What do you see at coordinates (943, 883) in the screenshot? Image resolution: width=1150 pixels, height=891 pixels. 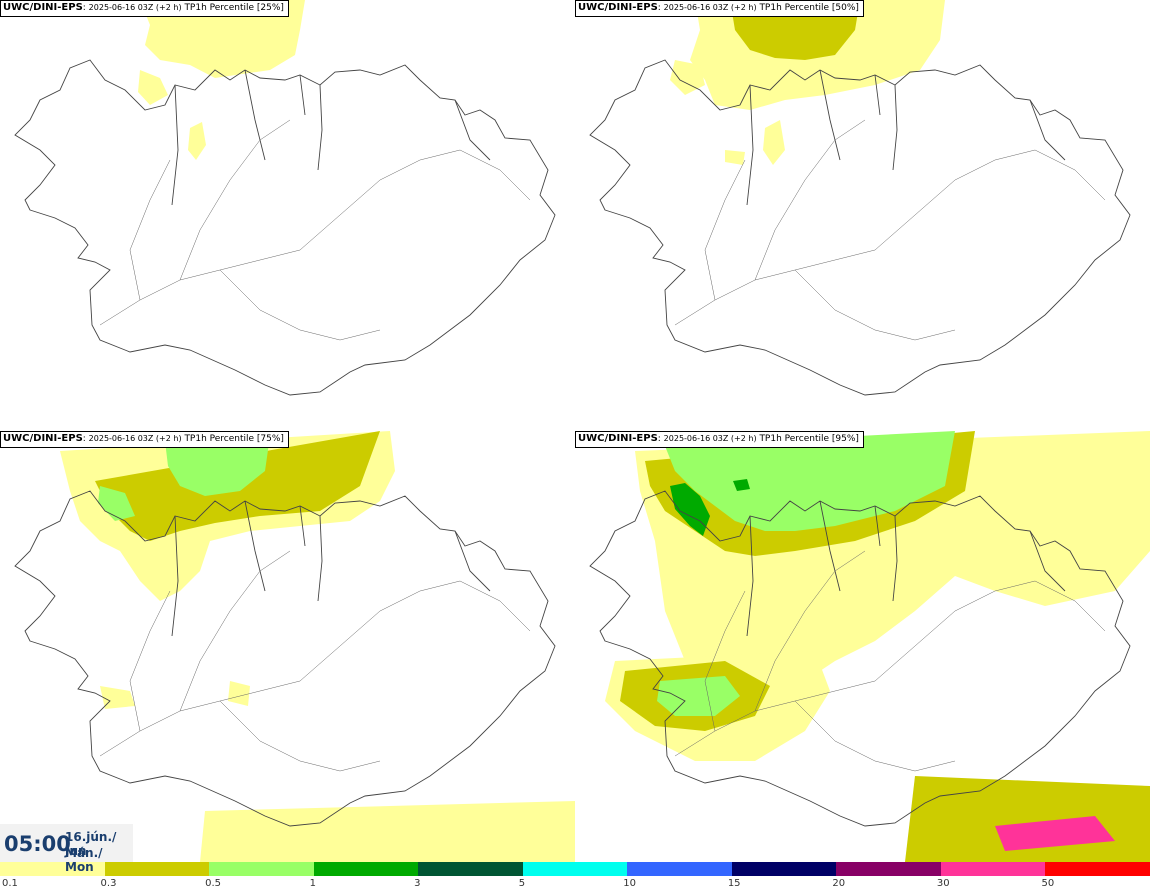 I see `legend-label: 30` at bounding box center [943, 883].